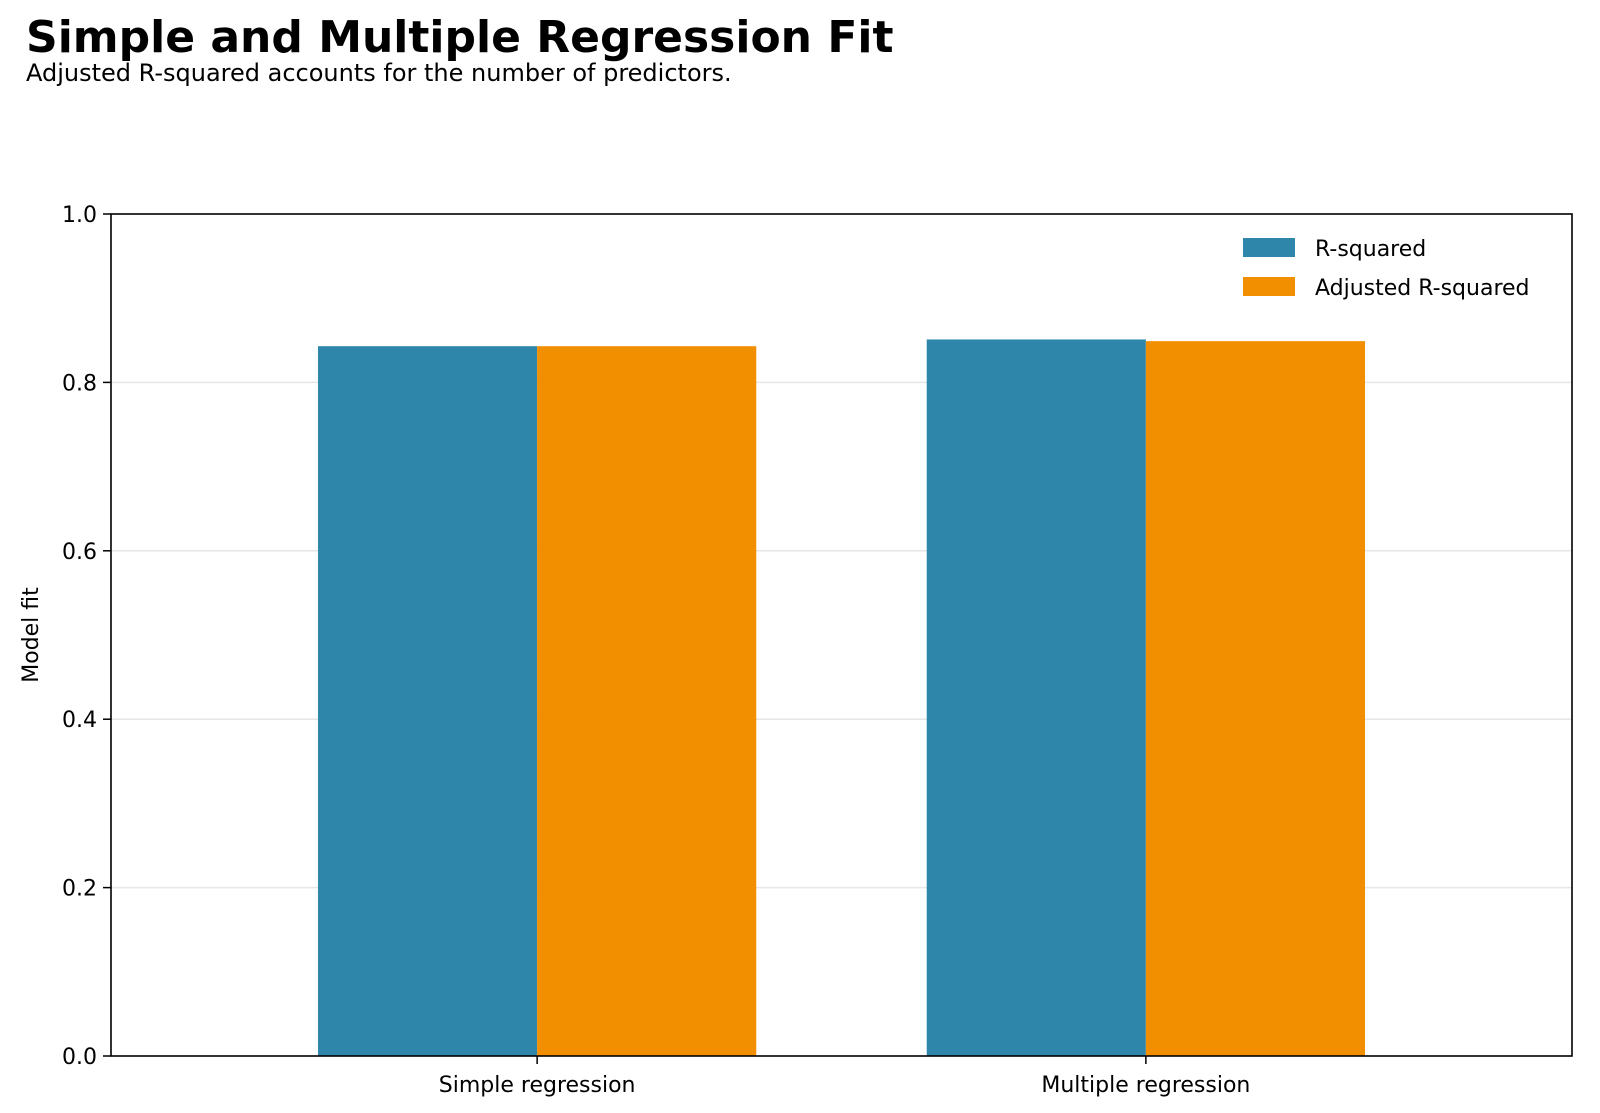 The image size is (1600, 1113). I want to click on y-tick-label: 0.8, so click(79, 383).